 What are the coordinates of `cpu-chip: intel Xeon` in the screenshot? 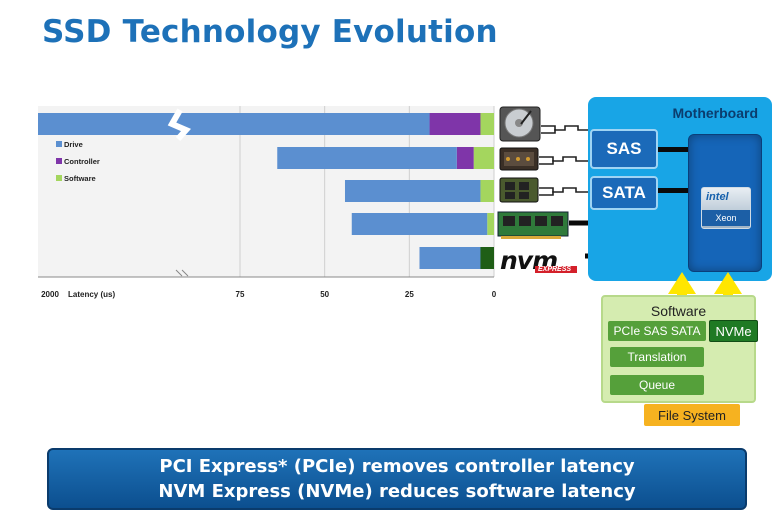 It's located at (725, 203).